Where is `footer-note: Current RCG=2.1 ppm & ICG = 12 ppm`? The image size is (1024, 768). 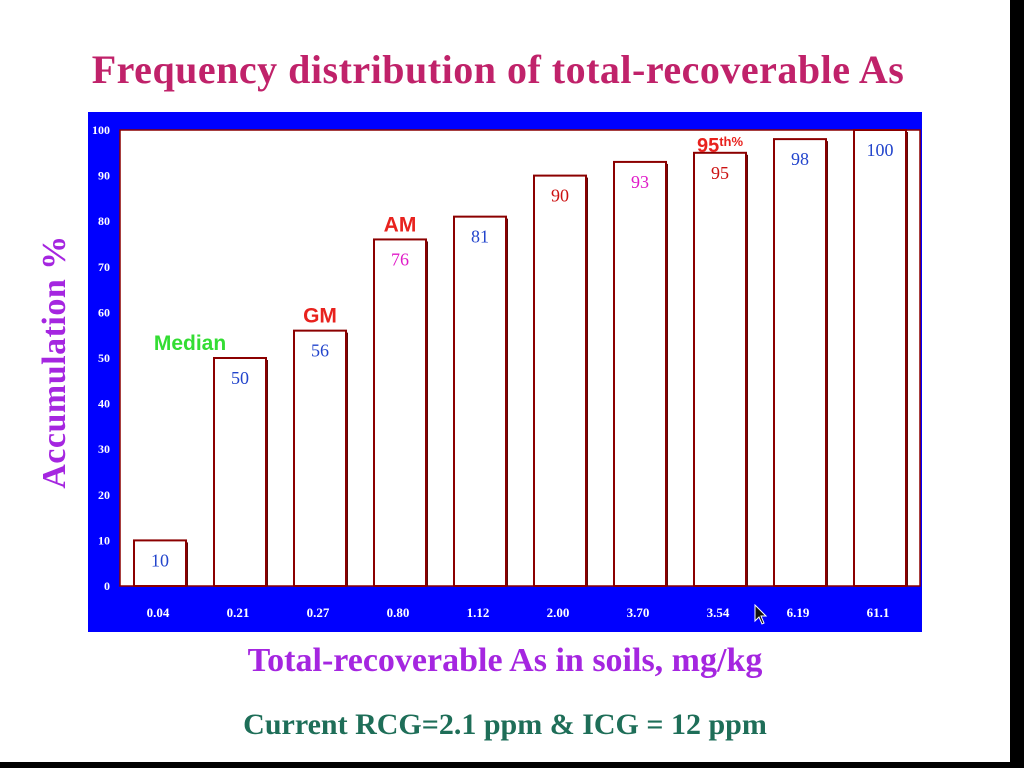 footer-note: Current RCG=2.1 ppm & ICG = 12 ppm is located at coordinates (505, 724).